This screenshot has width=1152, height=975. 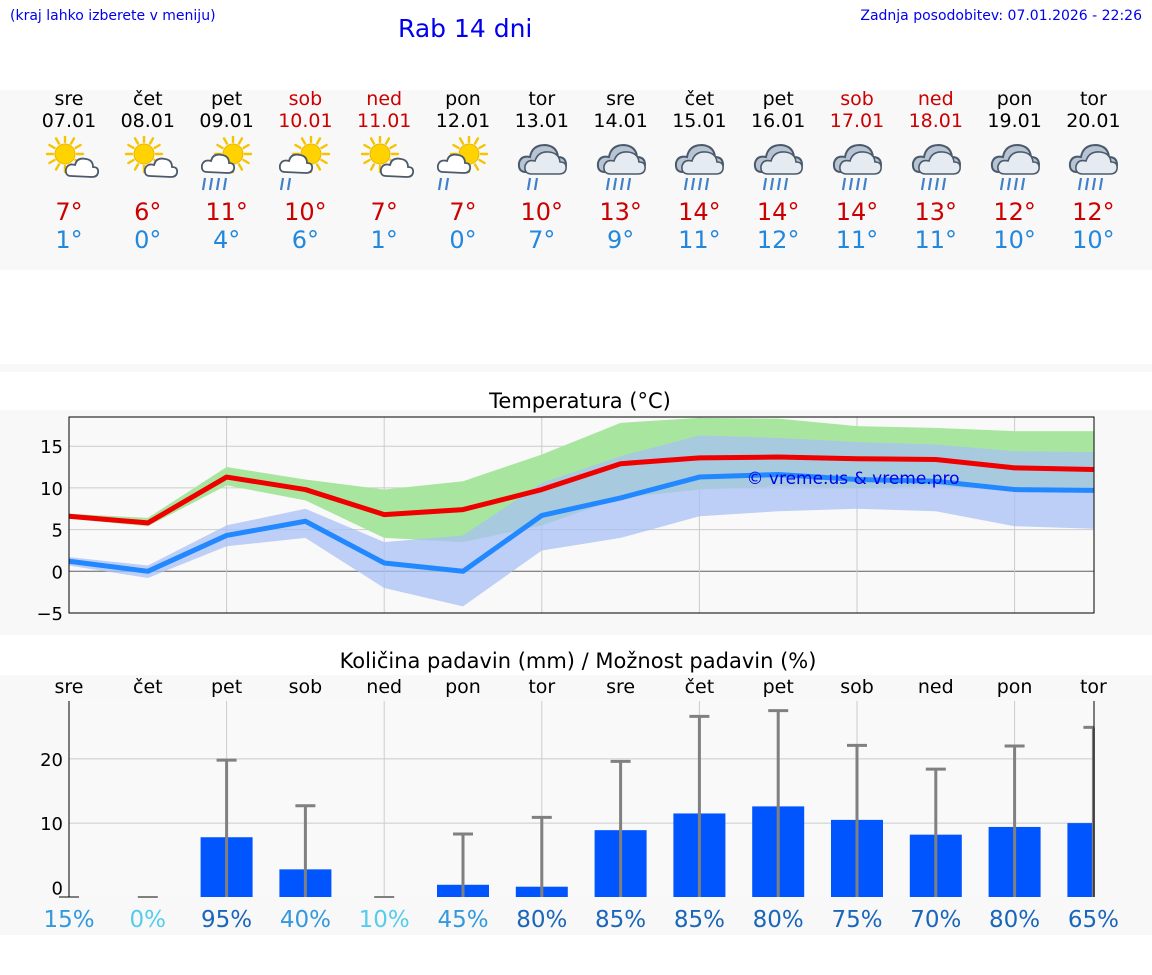 What do you see at coordinates (1014, 121) in the screenshot?
I see `day-date: 19.01` at bounding box center [1014, 121].